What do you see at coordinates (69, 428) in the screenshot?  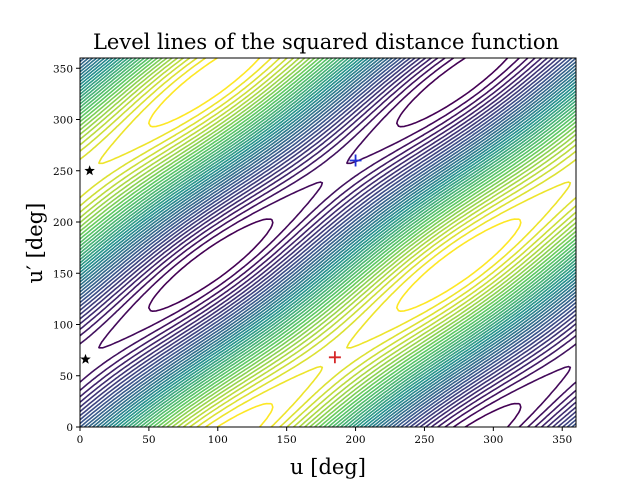 I see `y-tick-label: 0` at bounding box center [69, 428].